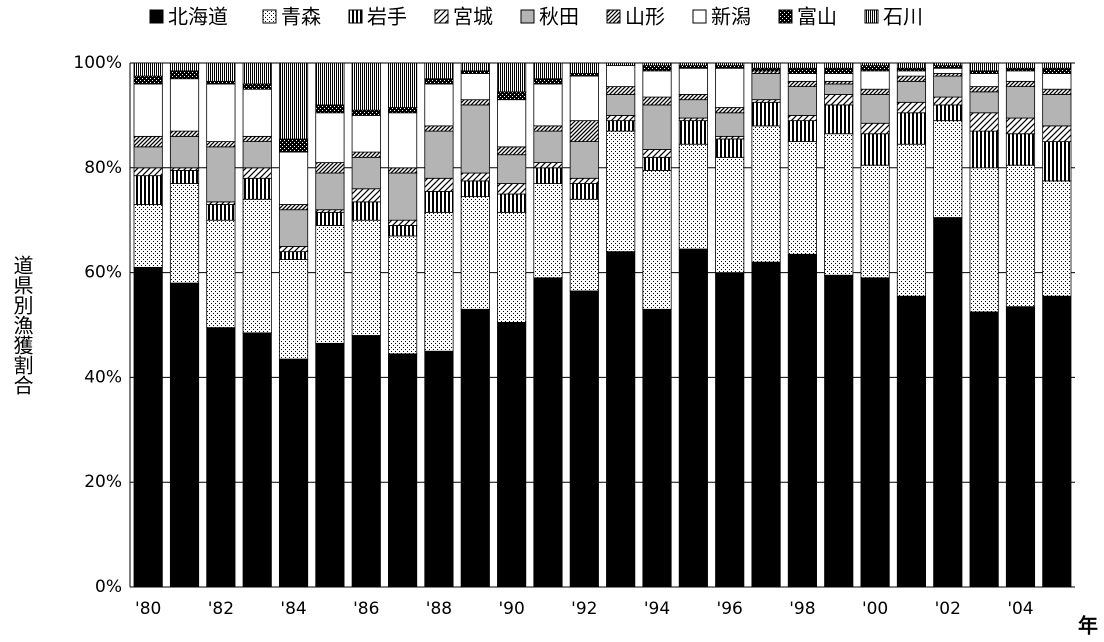 Image resolution: width=1104 pixels, height=642 pixels. Describe the element at coordinates (103, 377) in the screenshot. I see `y-tick-label: 40%` at that location.